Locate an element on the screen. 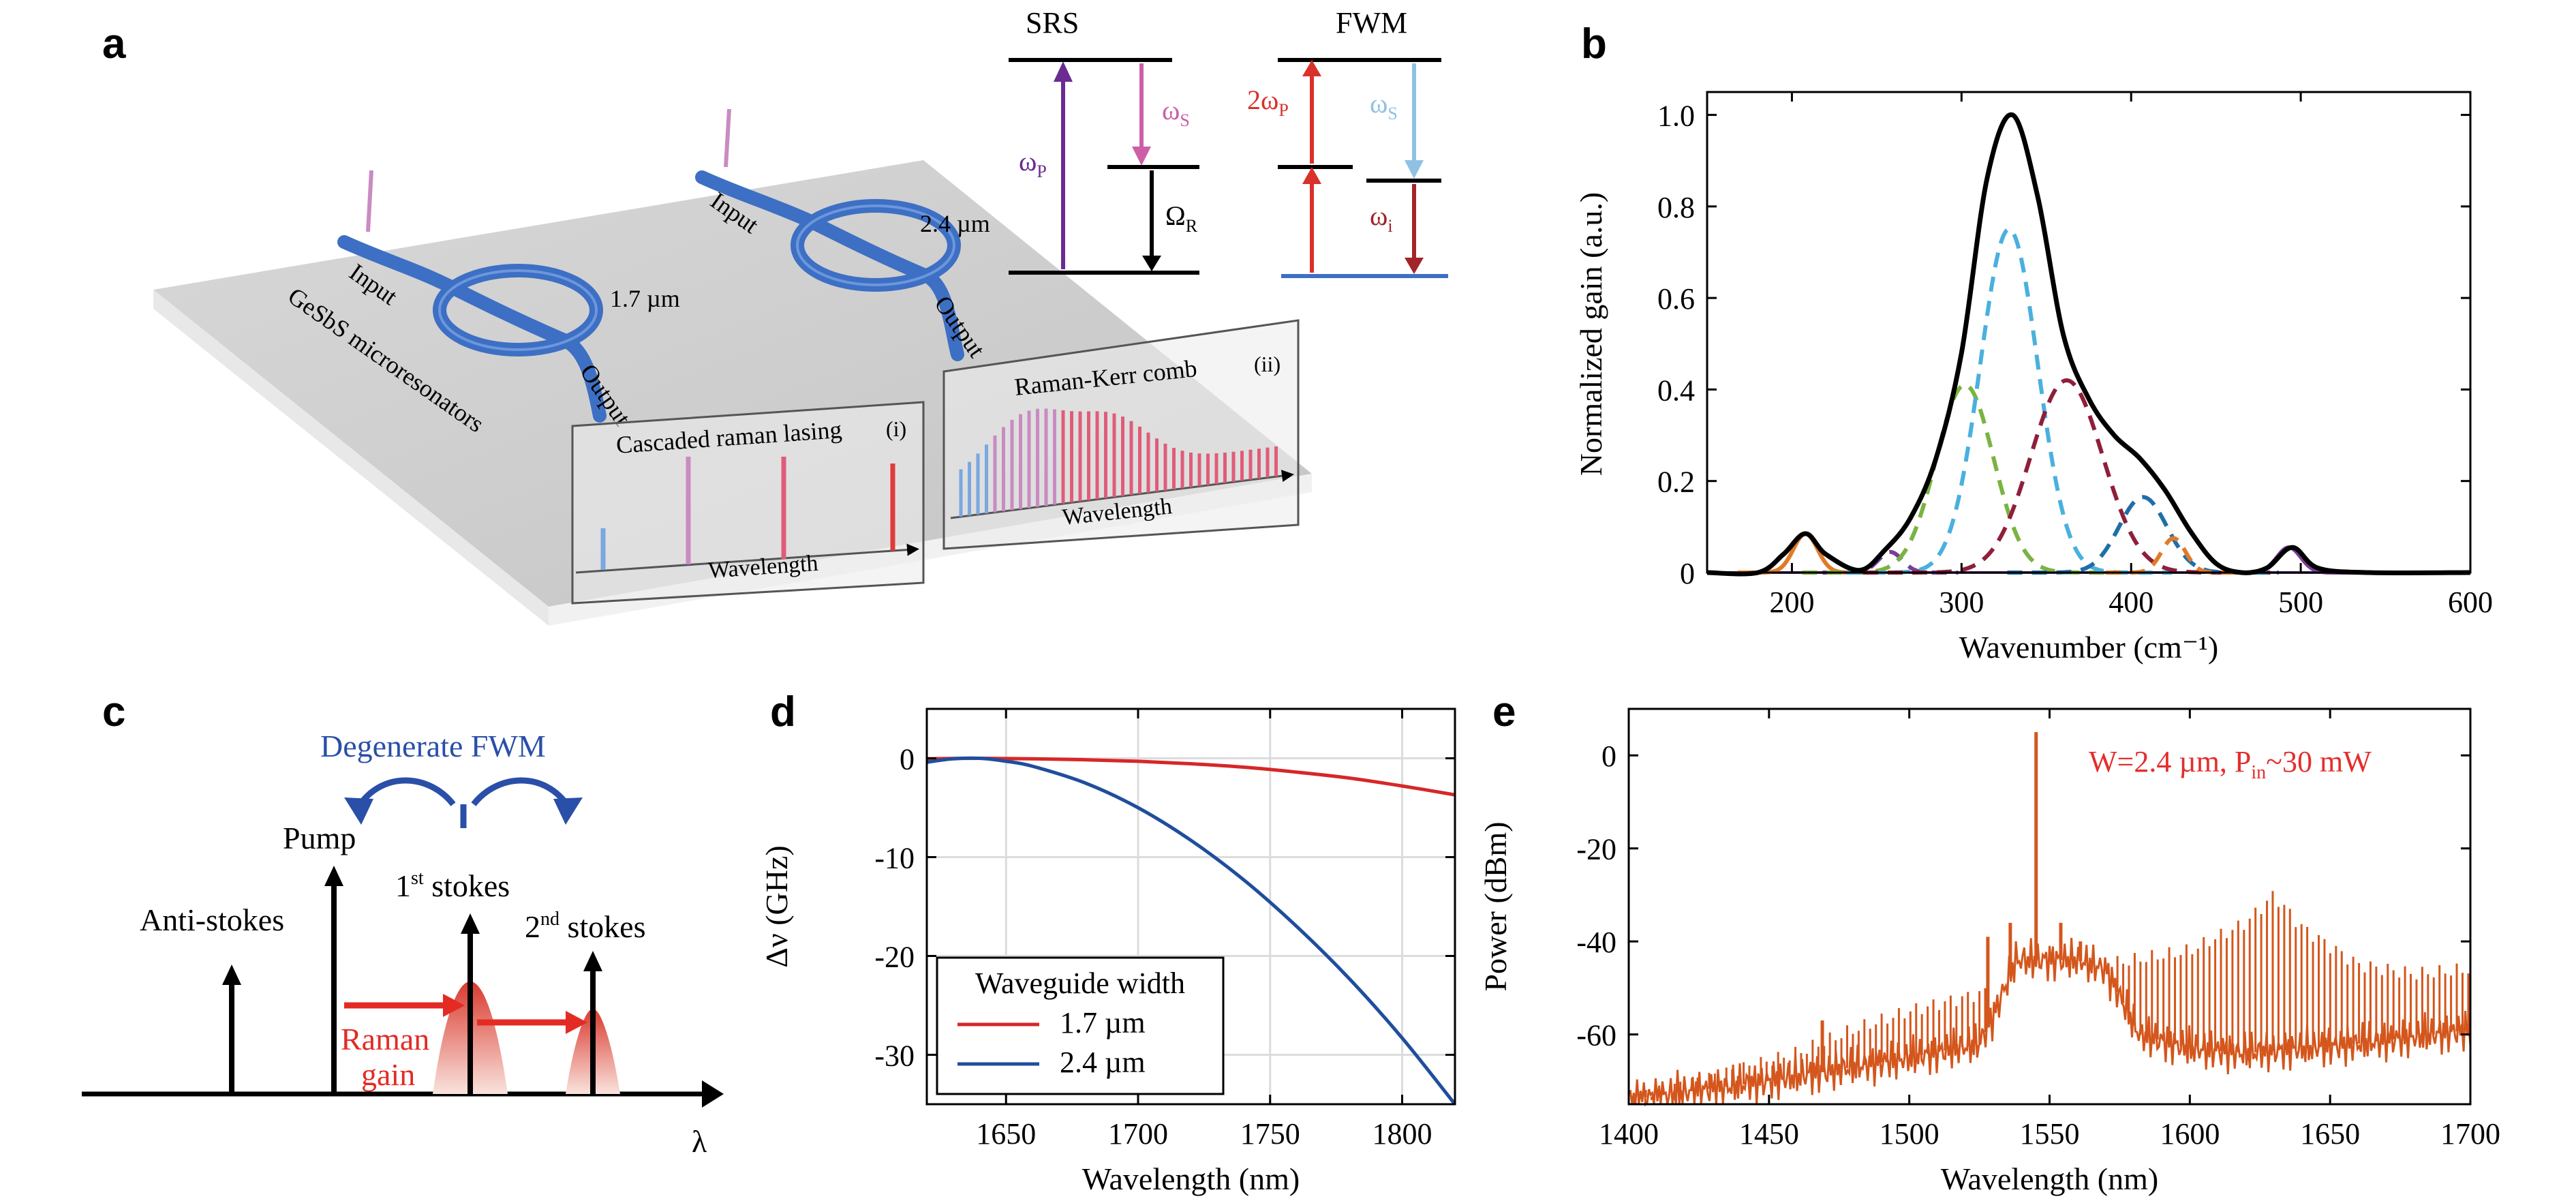 This screenshot has height=1201, width=2576. series-1.7 µm is located at coordinates (1191, 776).